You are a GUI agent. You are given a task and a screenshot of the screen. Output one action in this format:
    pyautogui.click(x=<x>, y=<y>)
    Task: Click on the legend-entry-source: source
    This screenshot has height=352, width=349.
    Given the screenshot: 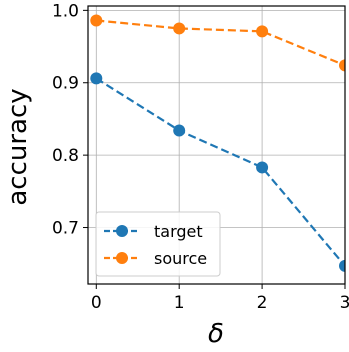 What is the action you would take?
    pyautogui.click(x=155, y=258)
    